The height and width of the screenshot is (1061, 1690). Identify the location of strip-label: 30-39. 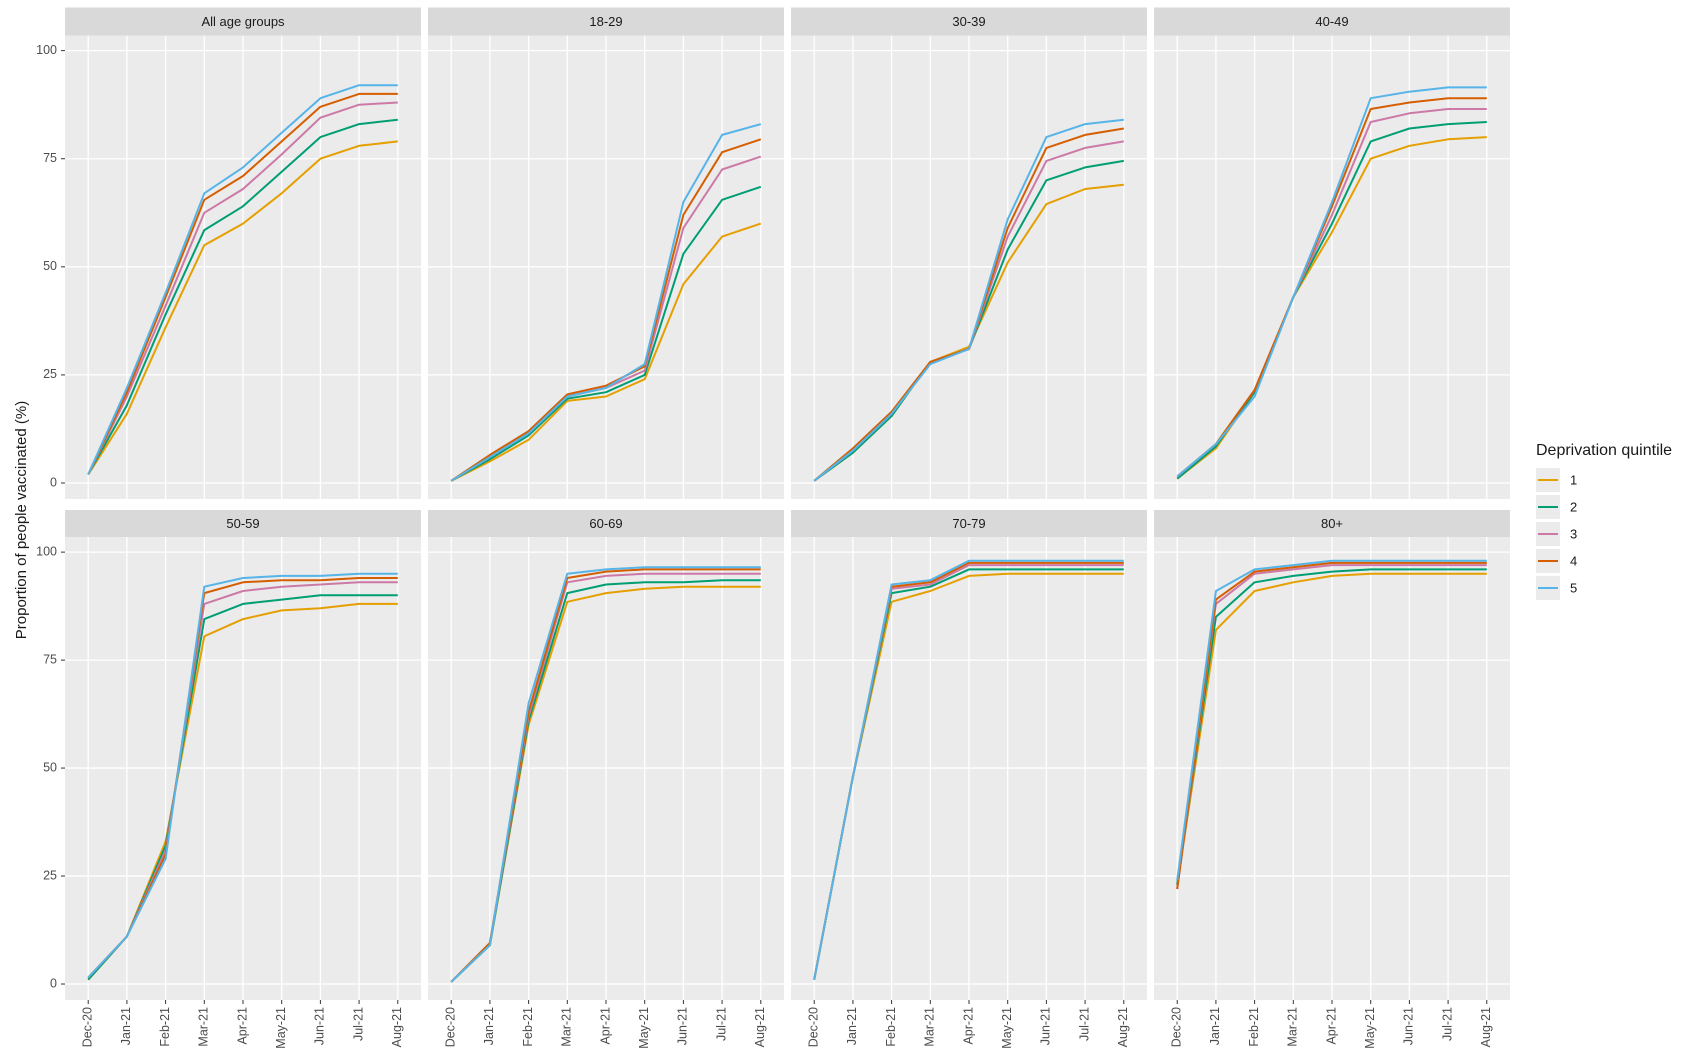
(968, 21).